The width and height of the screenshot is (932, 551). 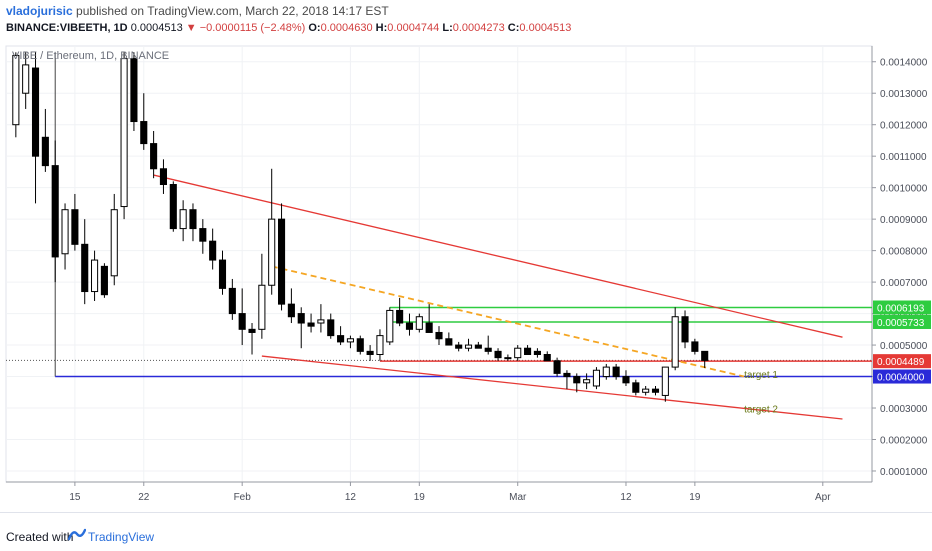 What do you see at coordinates (346, 28) in the screenshot?
I see `open-value: 0.0004630` at bounding box center [346, 28].